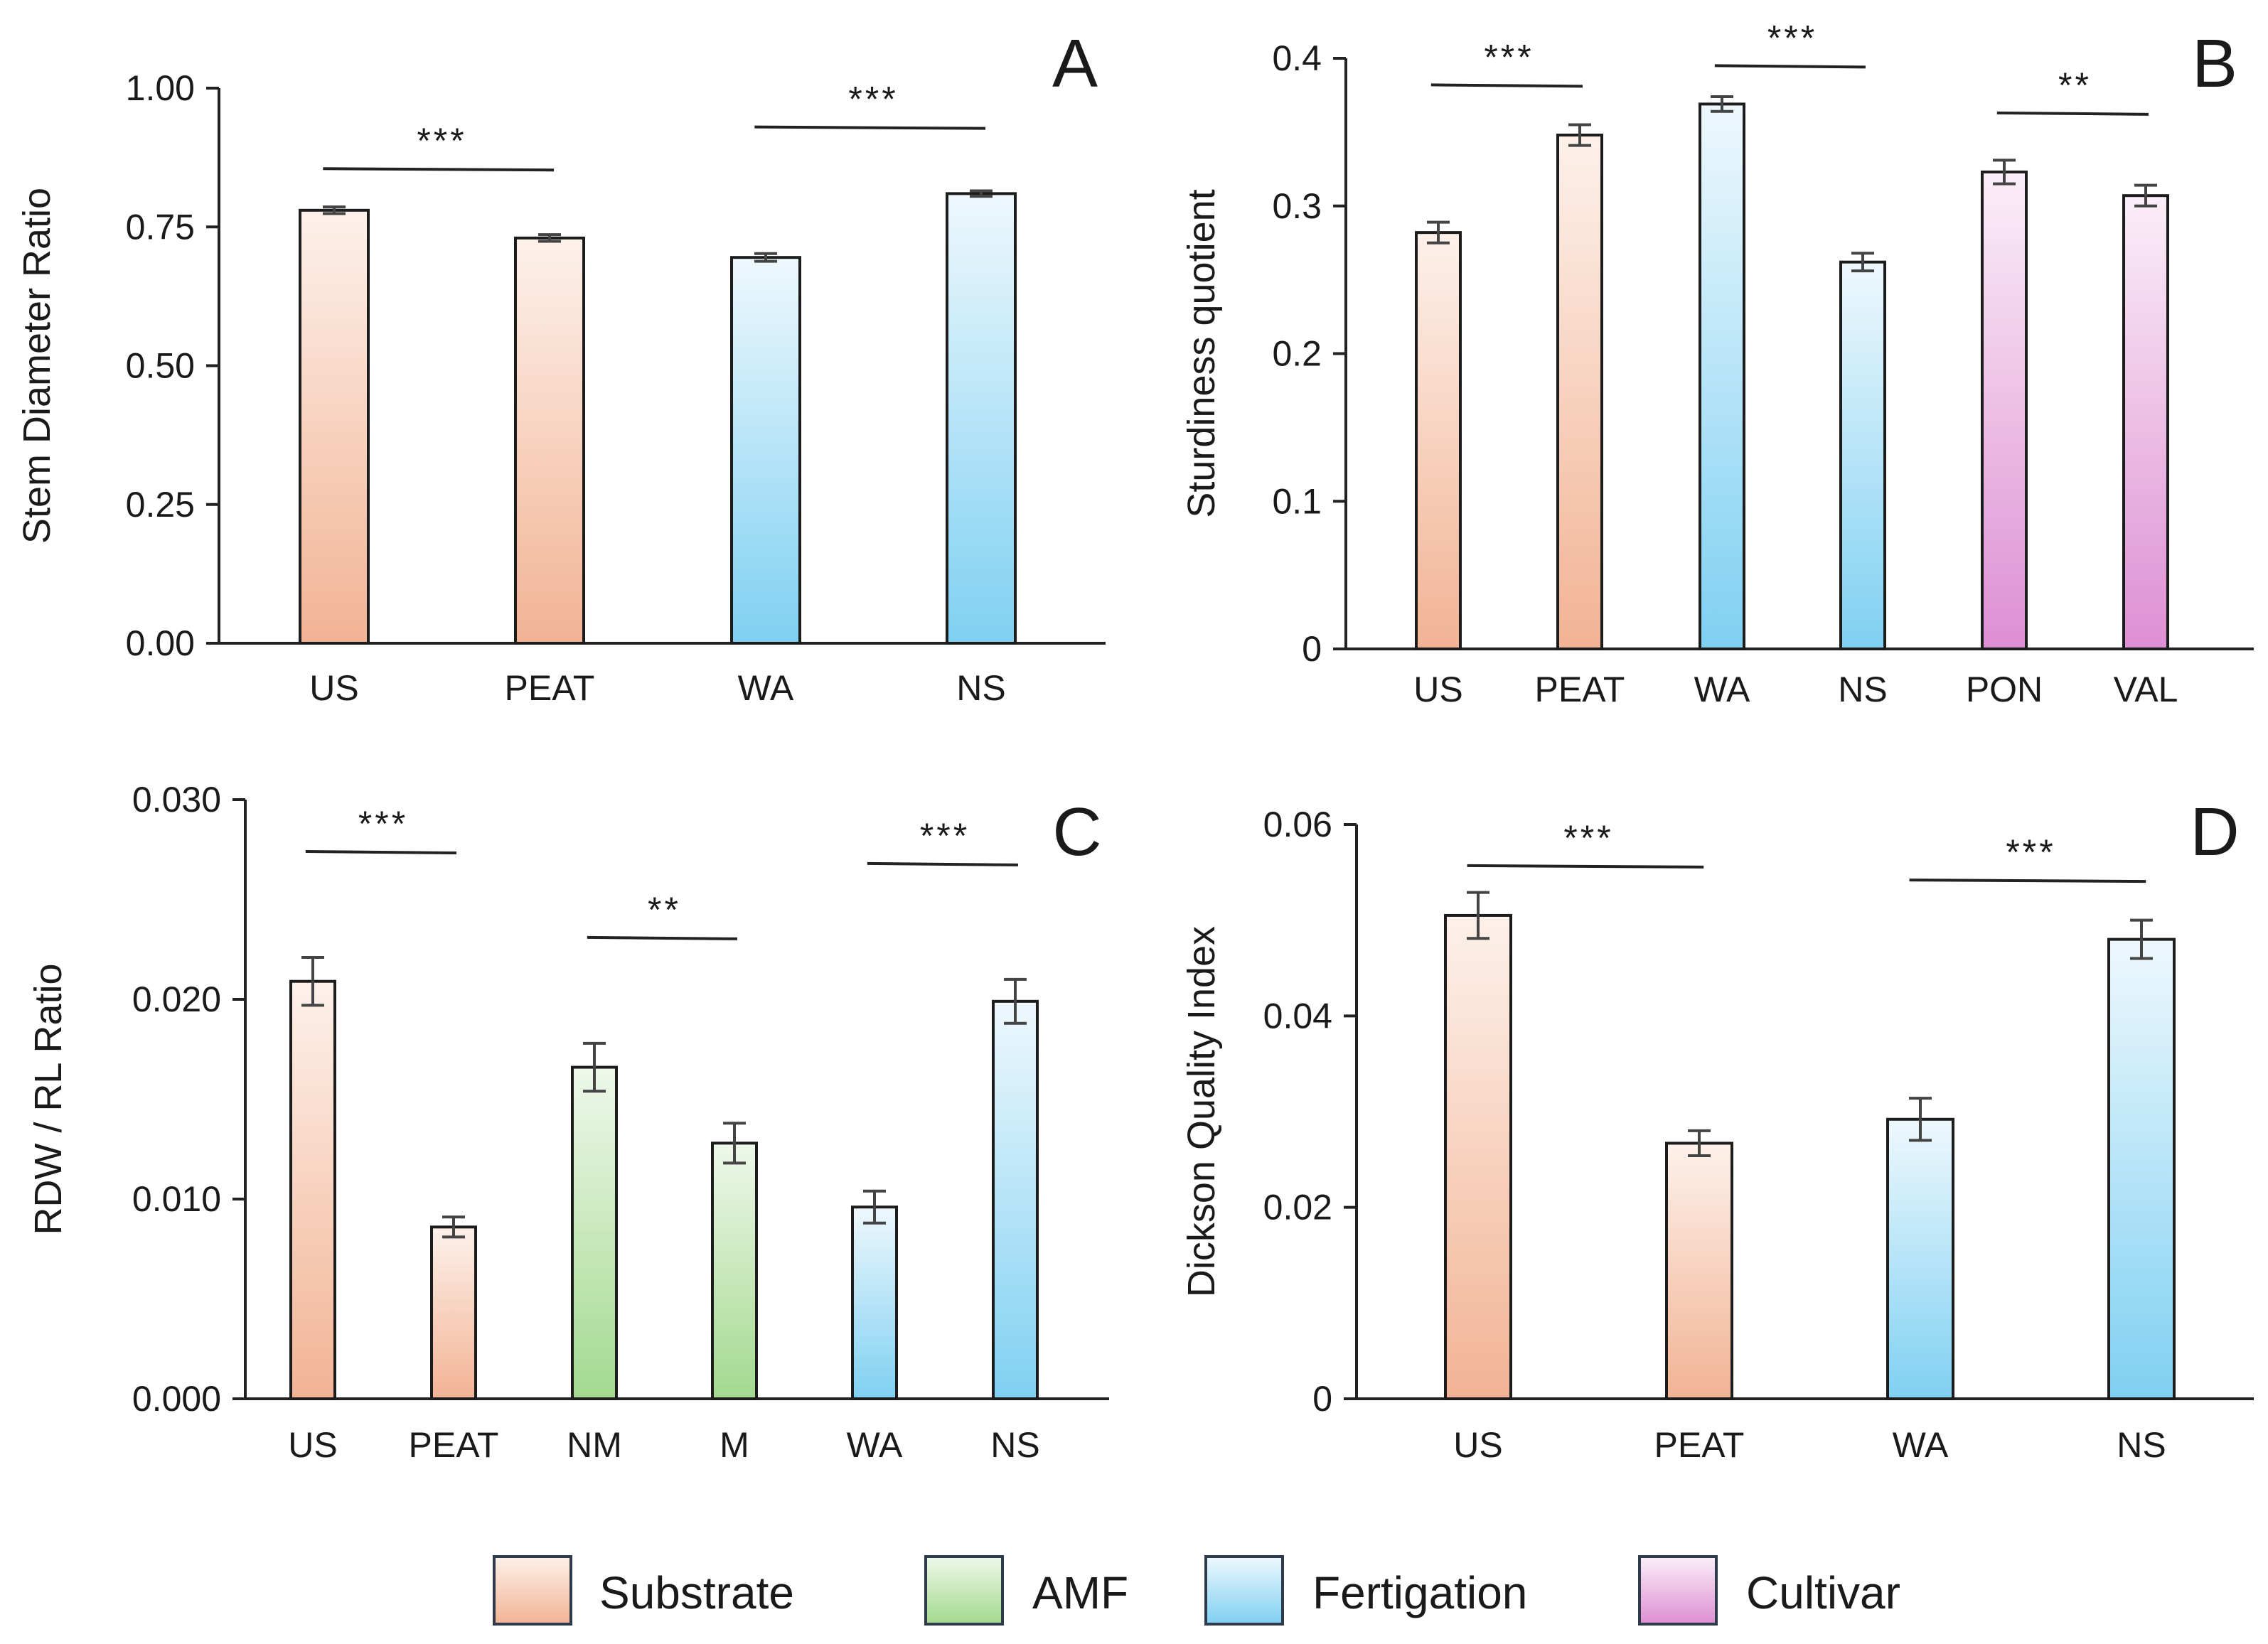 The height and width of the screenshot is (1644, 2268). What do you see at coordinates (594, 1233) in the screenshot?
I see `bar-nm` at bounding box center [594, 1233].